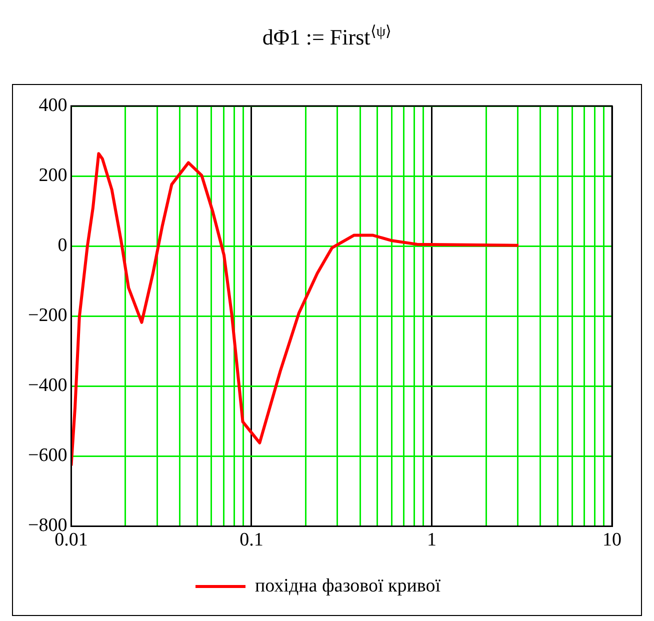 The height and width of the screenshot is (621, 654). What do you see at coordinates (53, 105) in the screenshot?
I see `y-tick-label: 400` at bounding box center [53, 105].